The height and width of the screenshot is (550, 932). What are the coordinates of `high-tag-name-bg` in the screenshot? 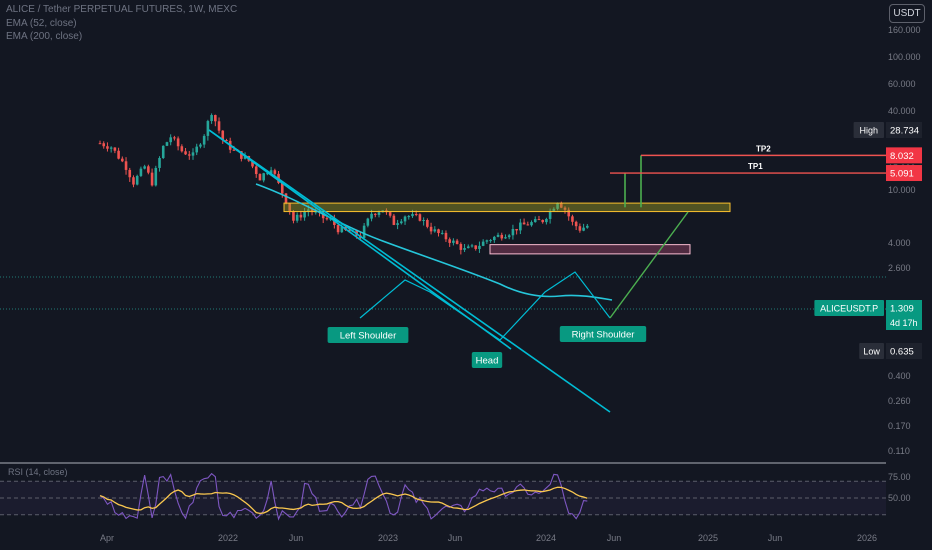 It's located at (868, 130).